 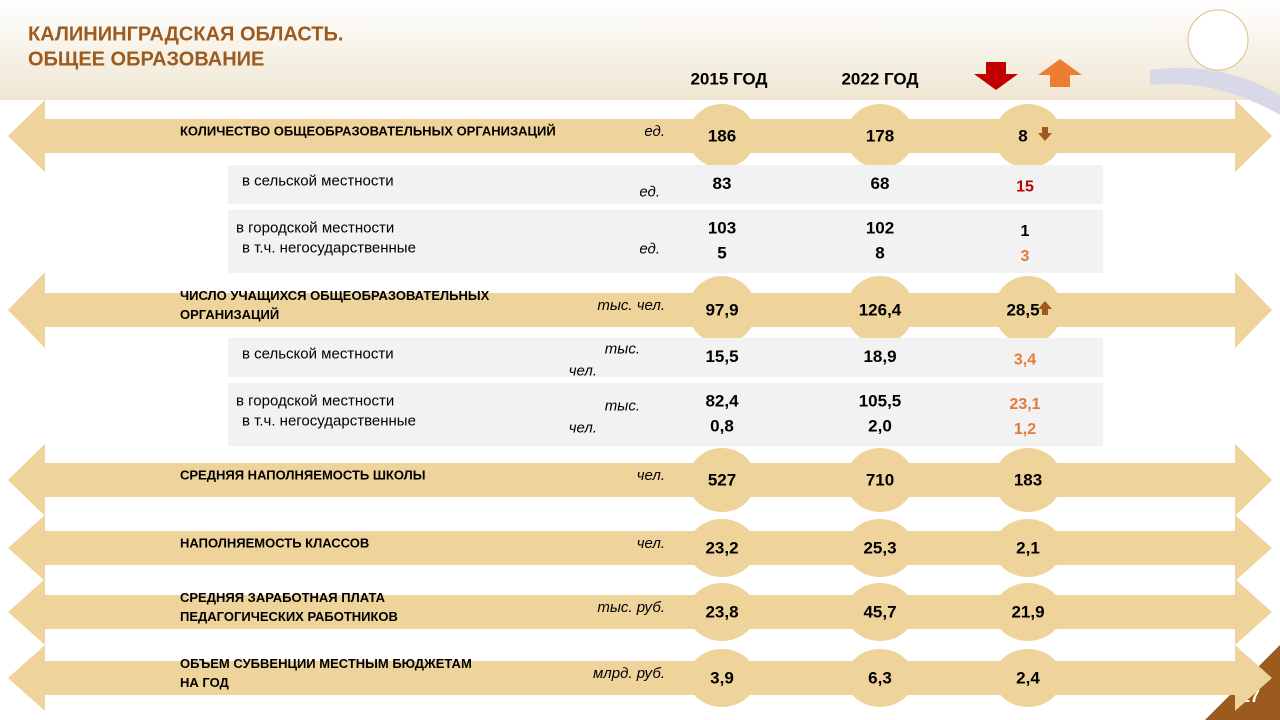 I want to click on value: 103, so click(x=722, y=227).